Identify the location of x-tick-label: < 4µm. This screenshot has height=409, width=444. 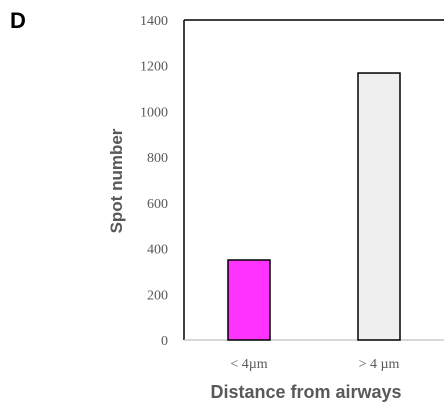
(248, 364).